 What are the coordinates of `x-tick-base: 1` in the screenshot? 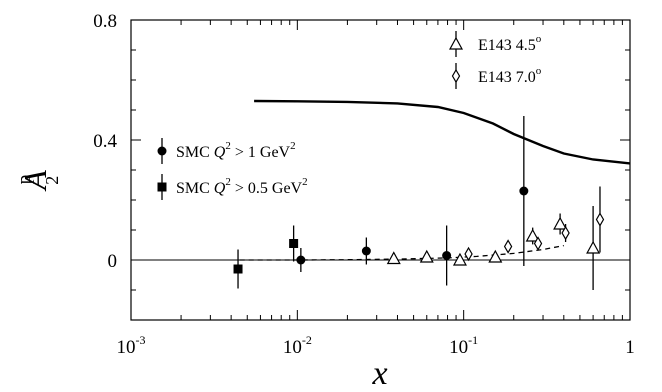 It's located at (630, 347).